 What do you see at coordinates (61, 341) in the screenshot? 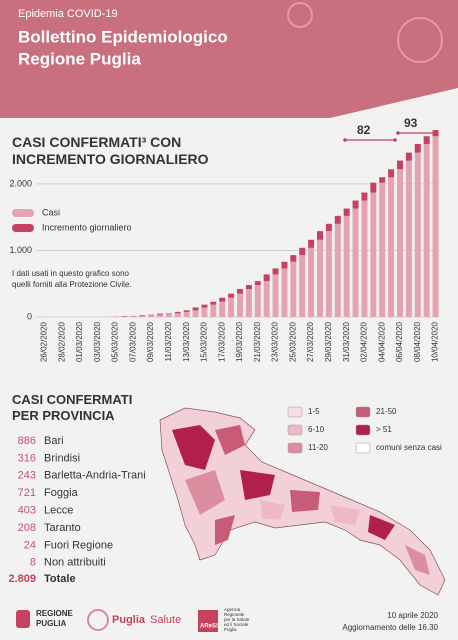
I see `x-tick-label: 28/02/2020` at bounding box center [61, 341].